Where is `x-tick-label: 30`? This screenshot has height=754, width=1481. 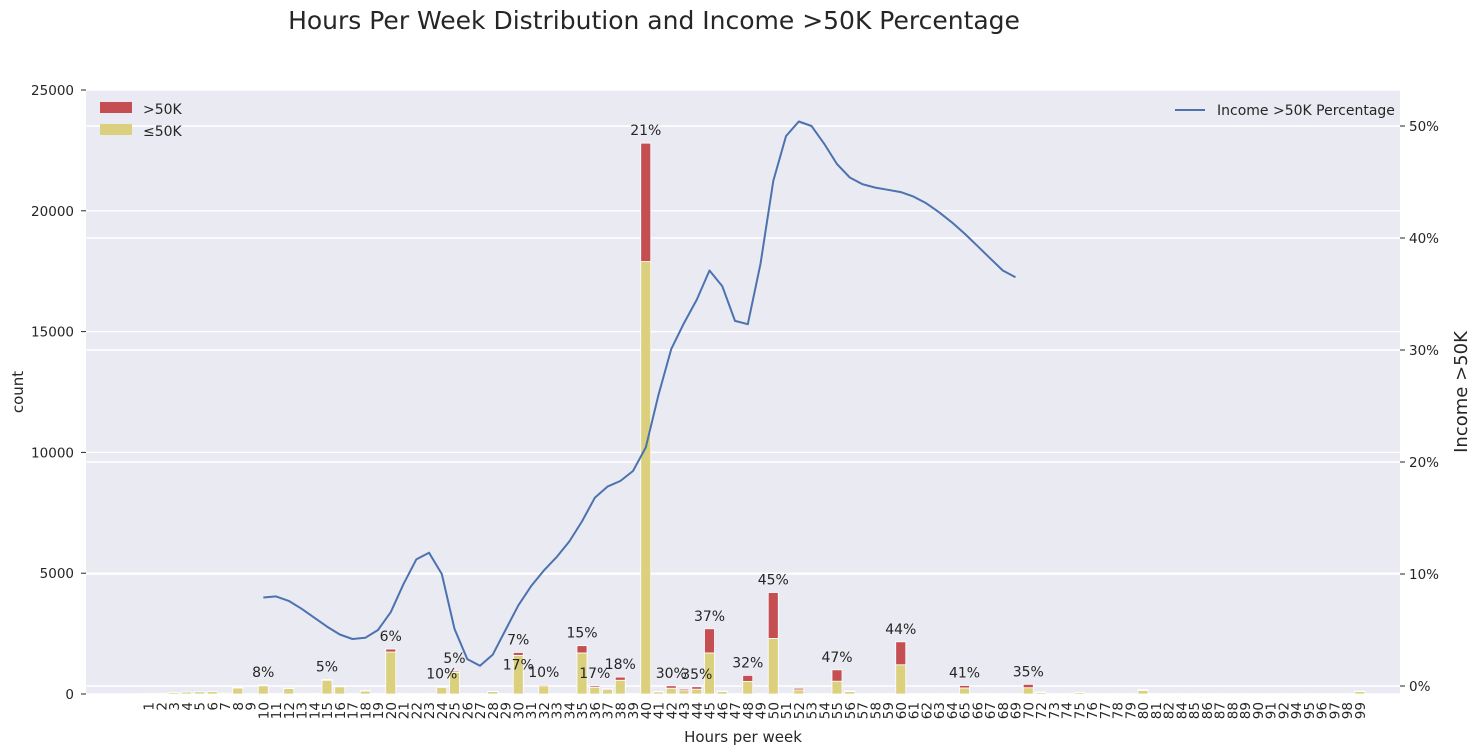
x-tick-label: 30 is located at coordinates (519, 710).